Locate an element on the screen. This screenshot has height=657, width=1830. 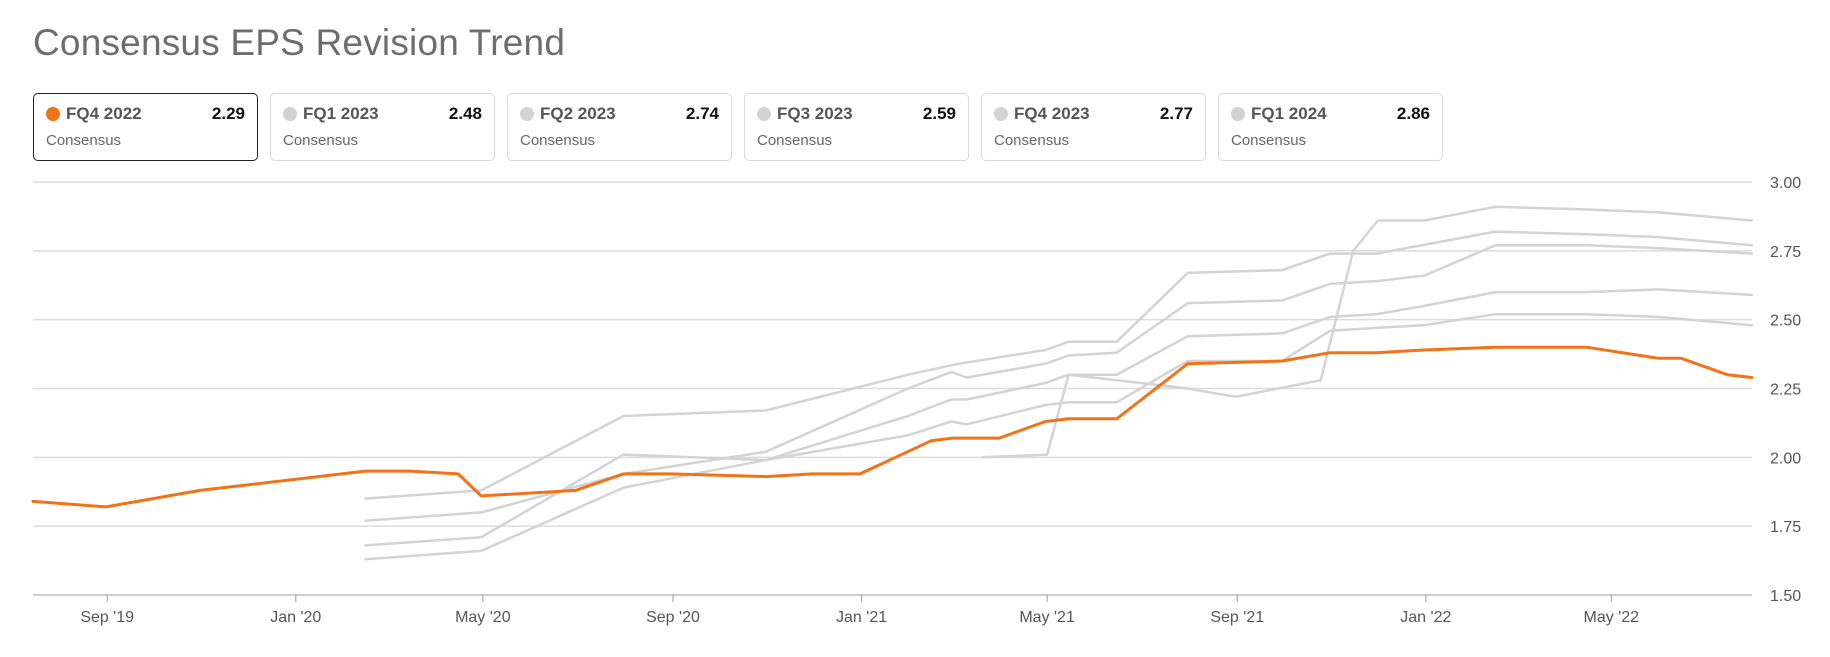
y-tick-label: 1.50 is located at coordinates (1785, 596).